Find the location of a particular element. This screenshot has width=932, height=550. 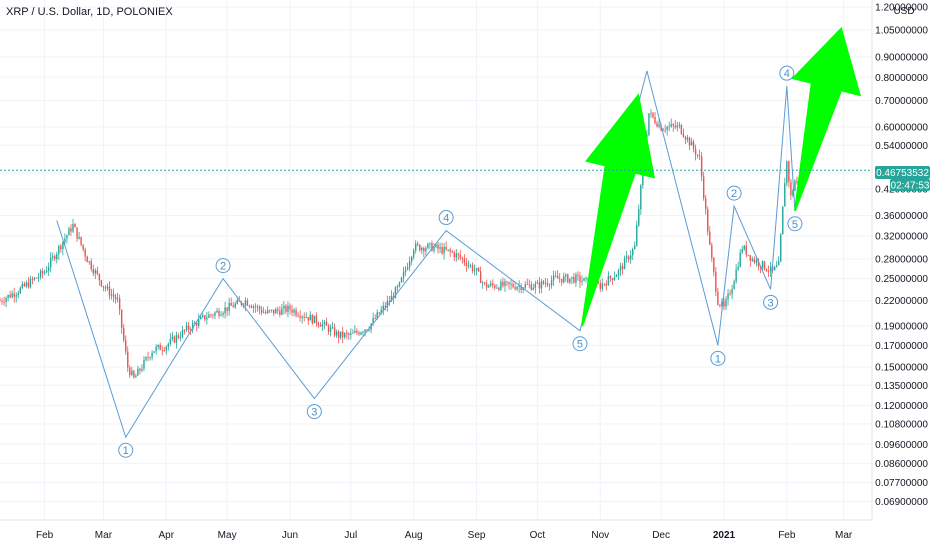

wave-label-text: 5 is located at coordinates (580, 345).